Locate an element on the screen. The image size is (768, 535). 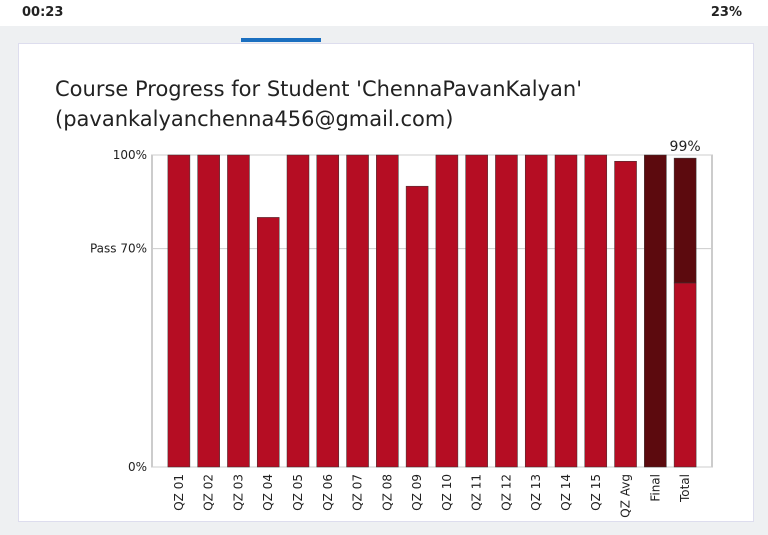
x-tick-label: QZ 05 is located at coordinates (298, 492).